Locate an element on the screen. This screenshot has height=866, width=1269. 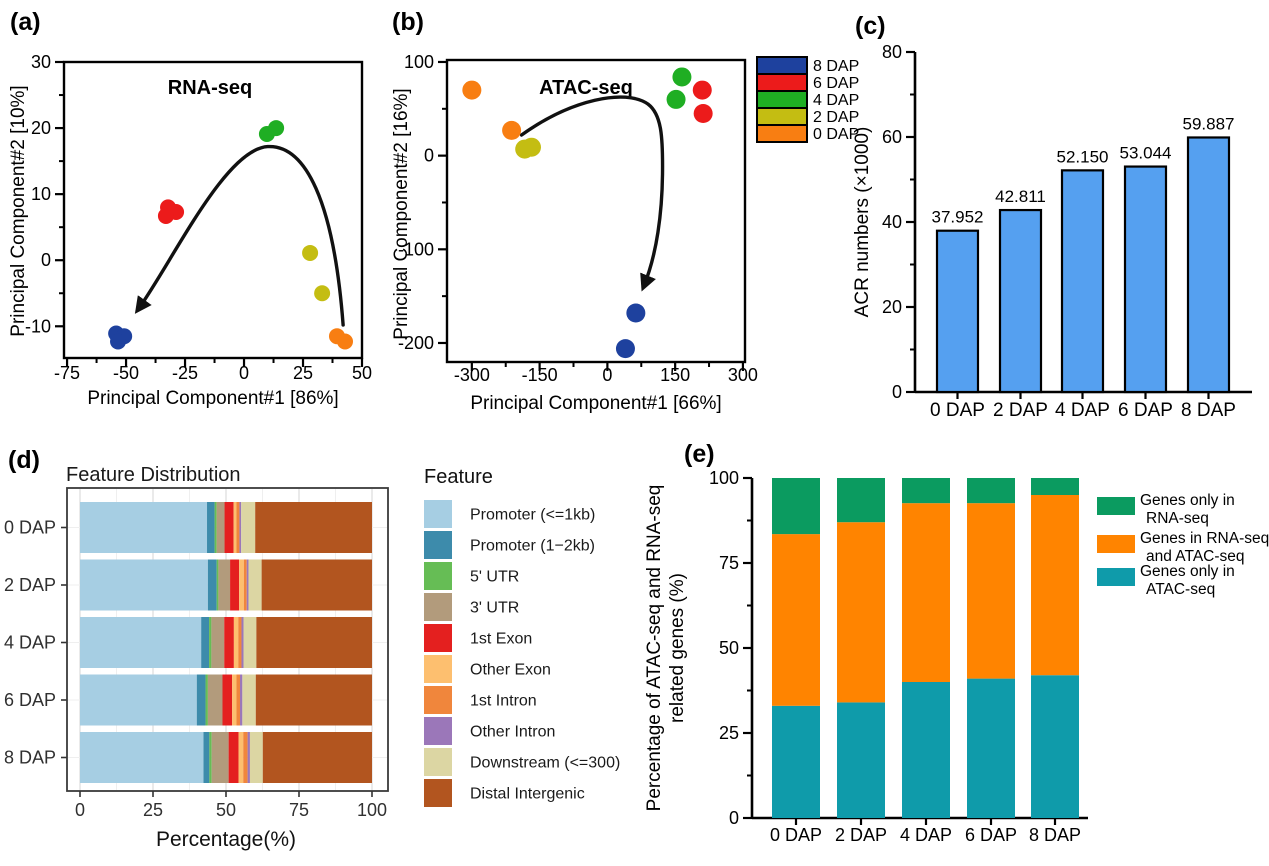
bar-value-label: 37.952 is located at coordinates (958, 217).